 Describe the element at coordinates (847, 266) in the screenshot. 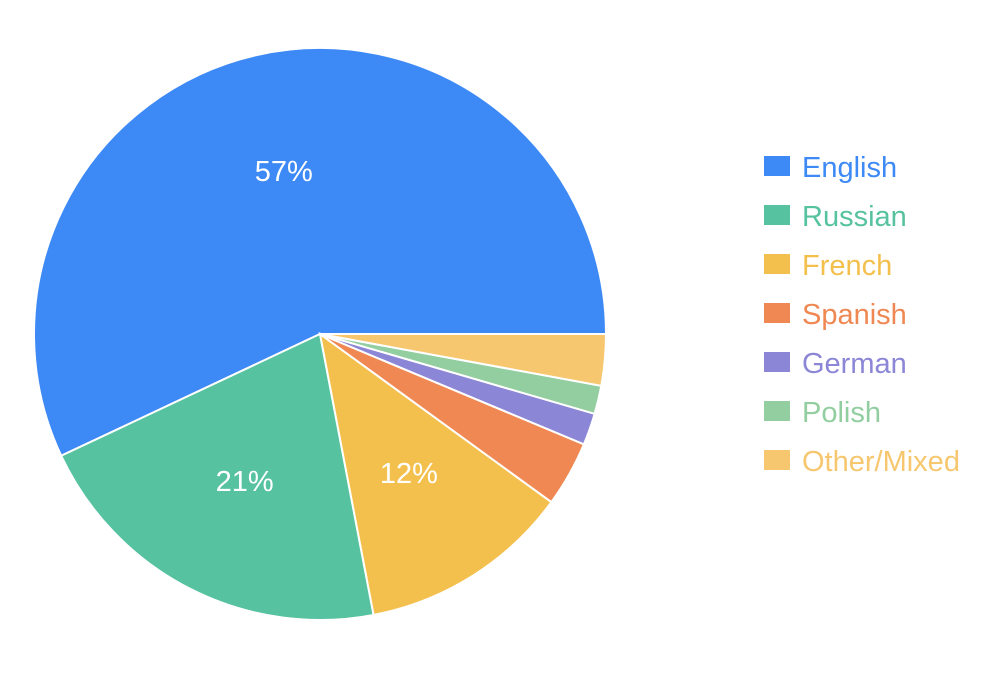

I see `legend-label-french: French` at that location.